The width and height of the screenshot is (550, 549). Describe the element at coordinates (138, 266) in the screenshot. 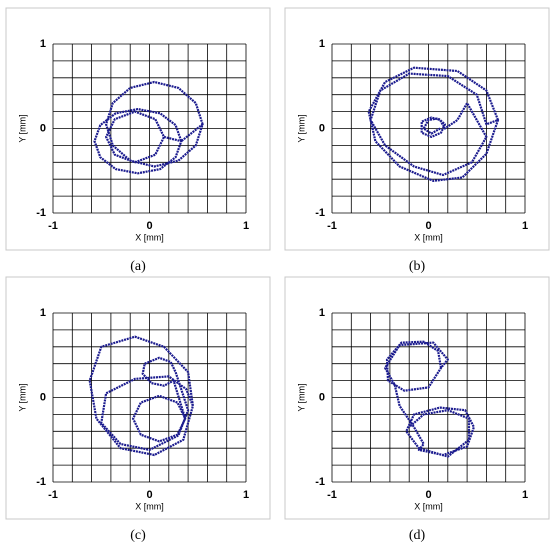

I see `caption: (a)` at that location.